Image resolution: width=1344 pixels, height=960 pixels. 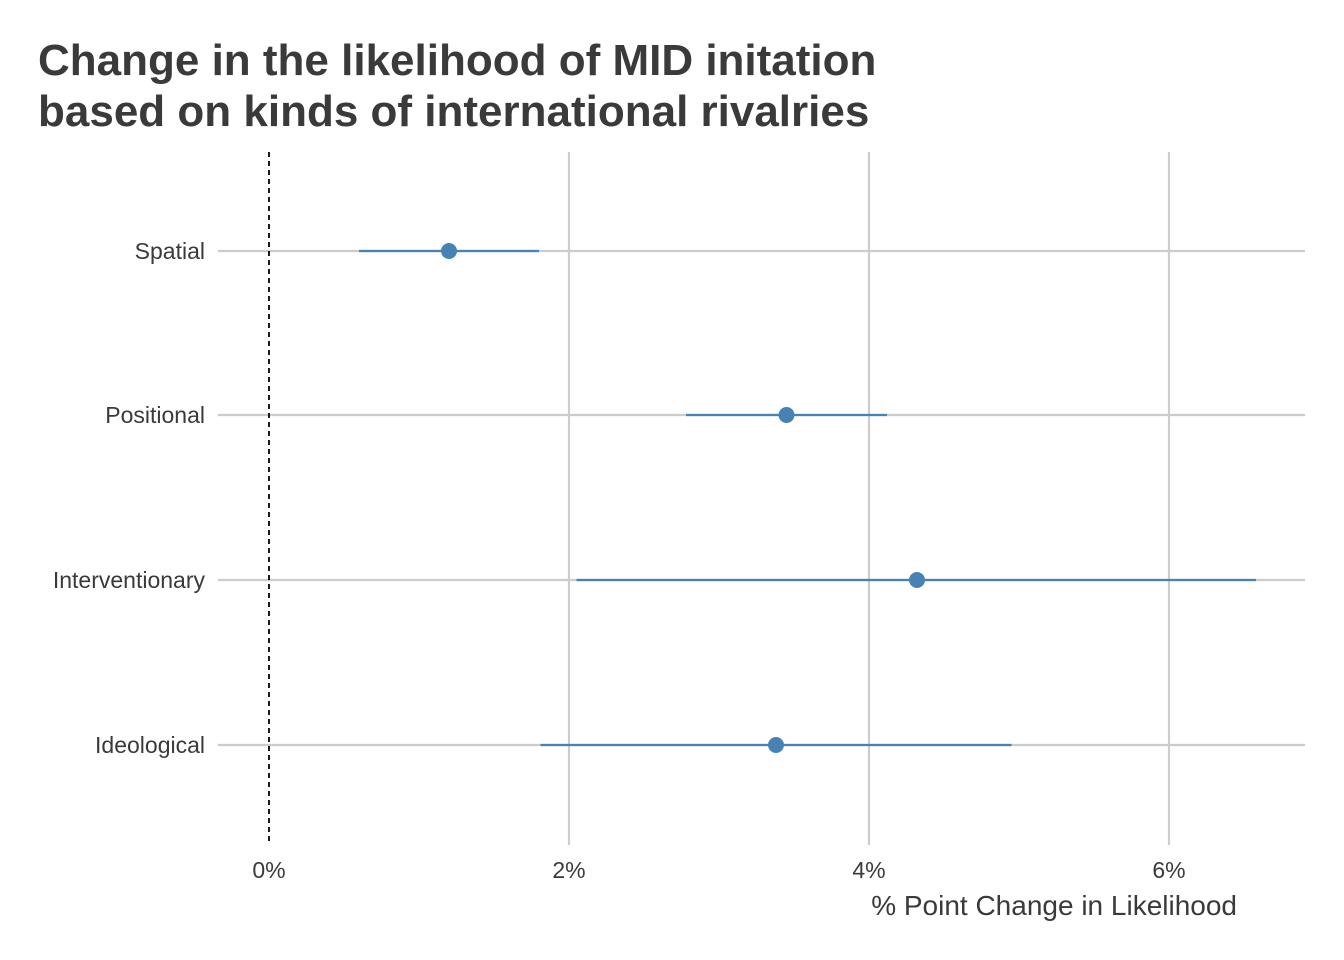 I want to click on x-tick-label: 2%, so click(x=568, y=870).